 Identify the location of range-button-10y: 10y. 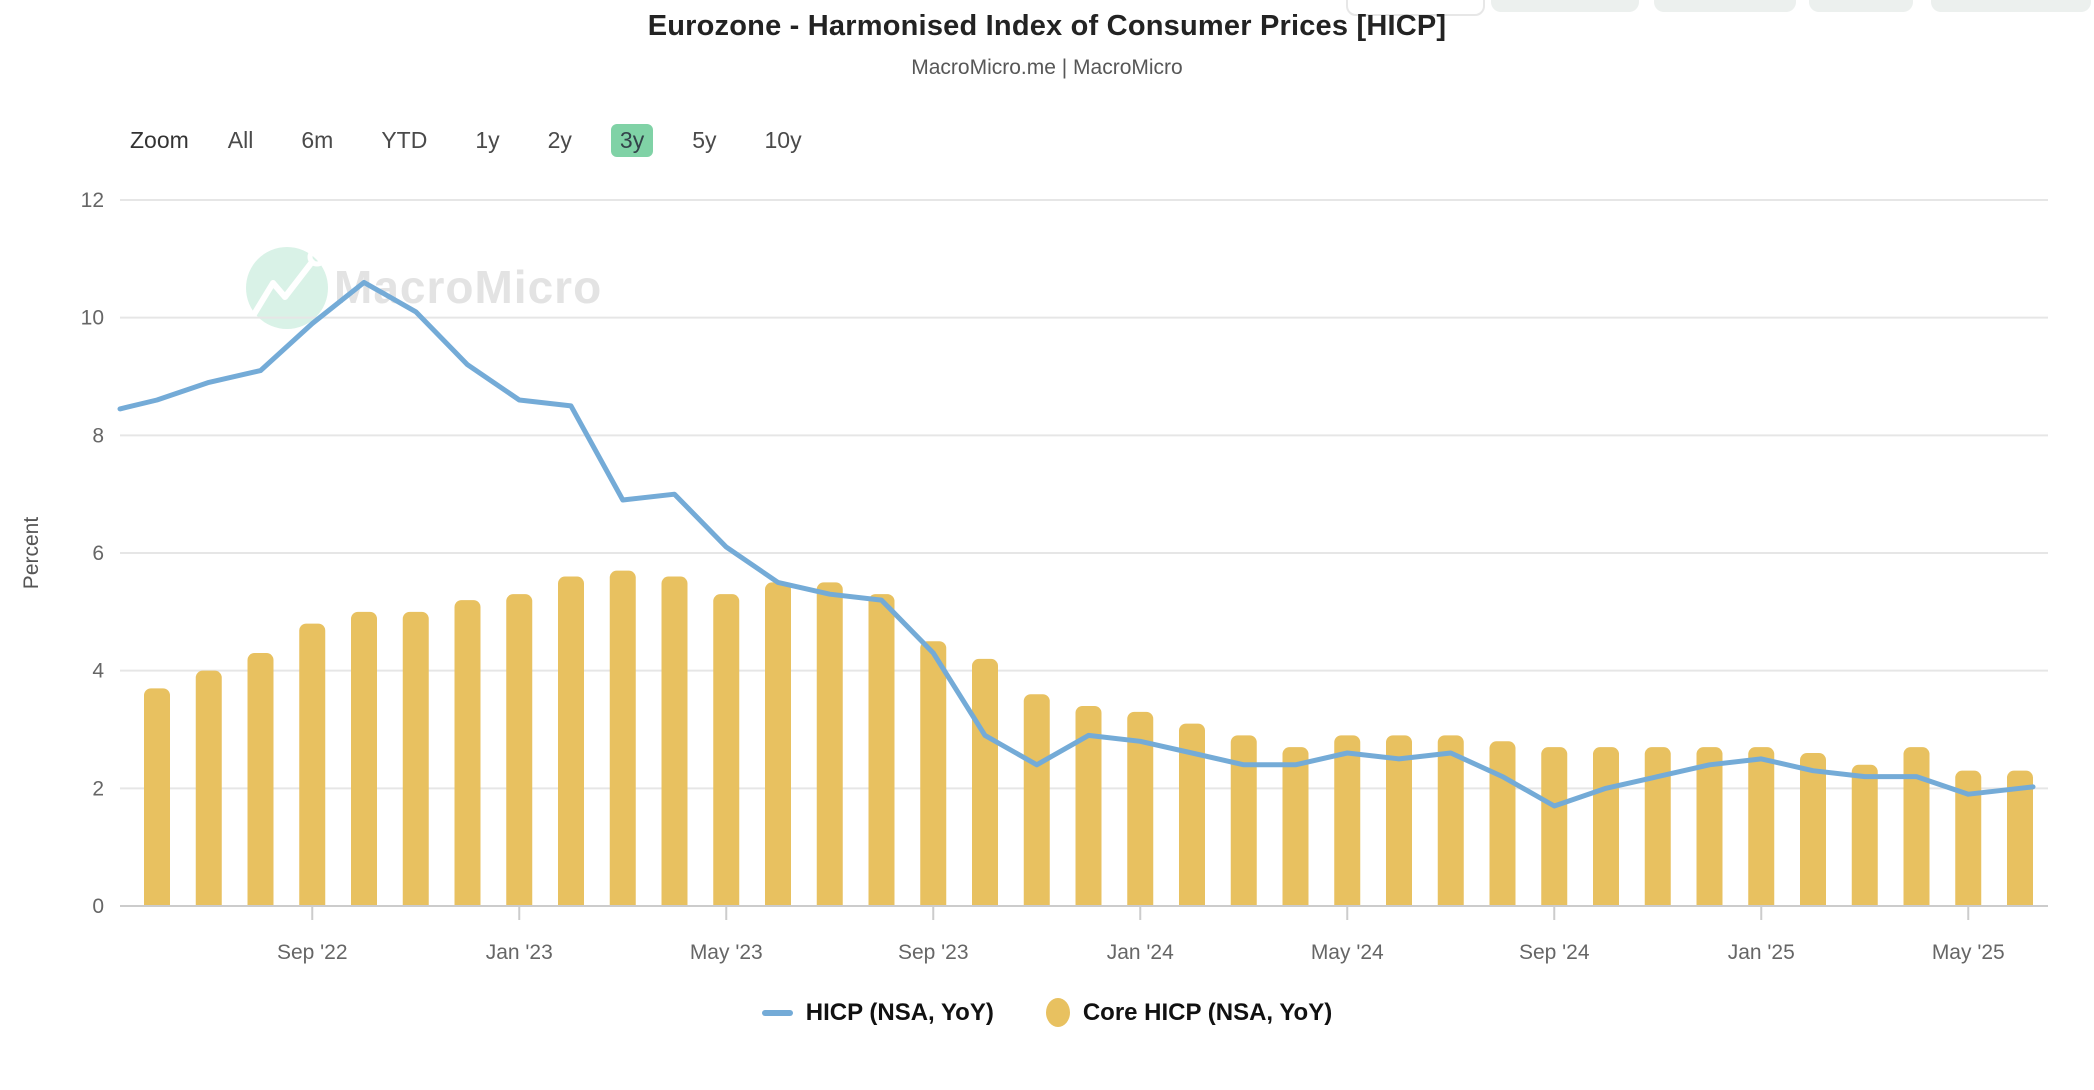
(783, 140).